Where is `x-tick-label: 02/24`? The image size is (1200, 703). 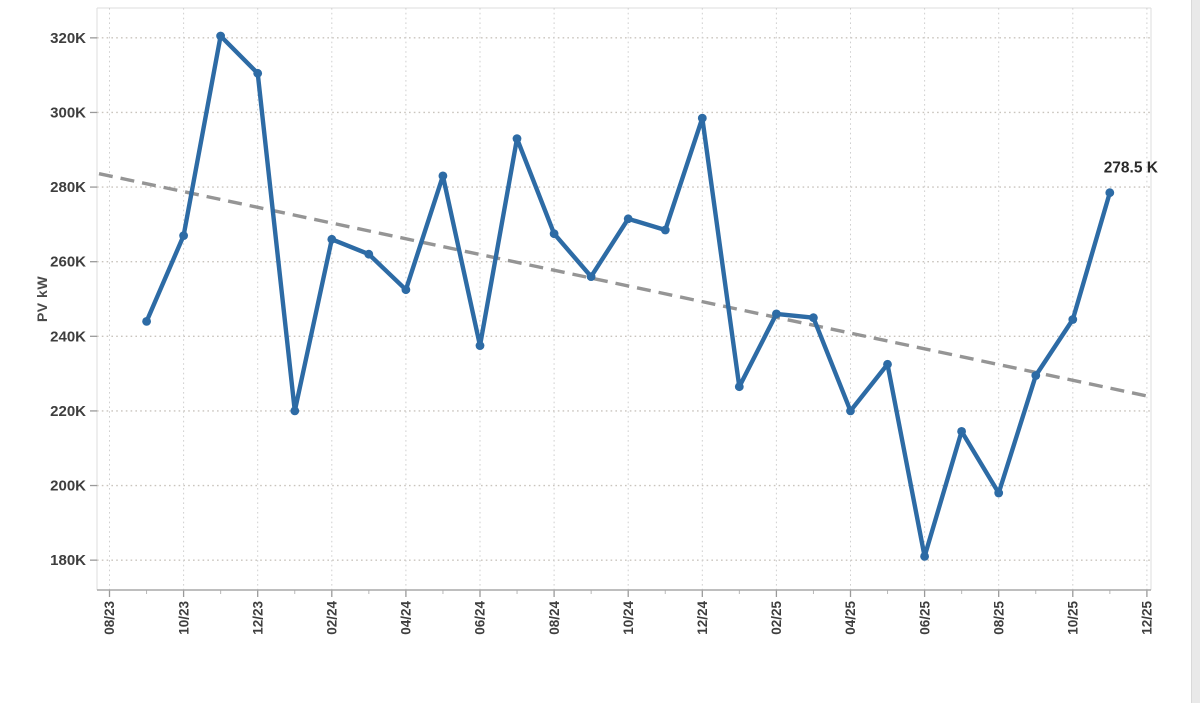
x-tick-label: 02/24 is located at coordinates (332, 618).